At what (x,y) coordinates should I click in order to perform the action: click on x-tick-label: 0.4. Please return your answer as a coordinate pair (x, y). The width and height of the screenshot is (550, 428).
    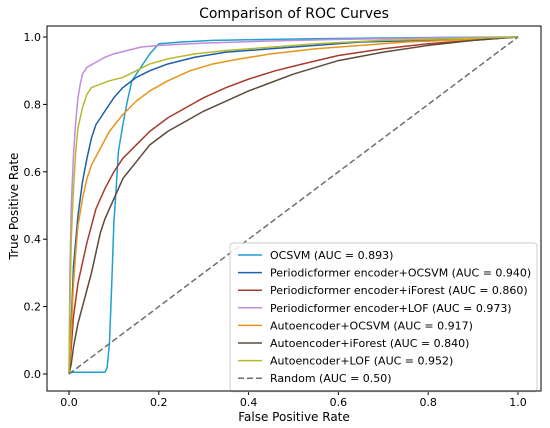
    Looking at the image, I should click on (249, 402).